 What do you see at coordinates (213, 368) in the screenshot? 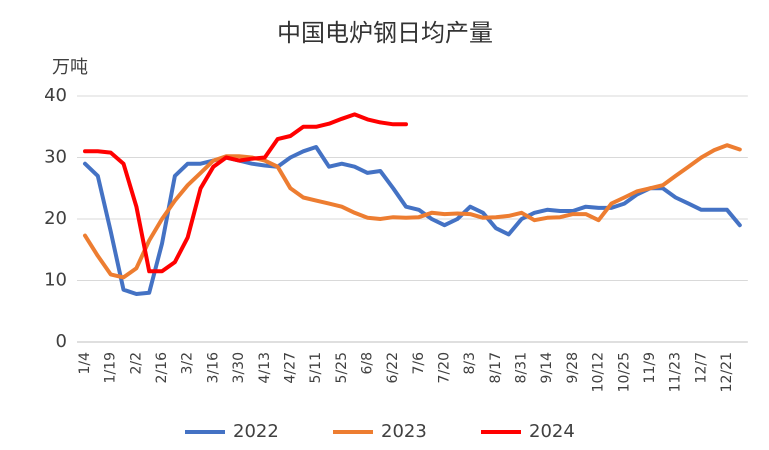
I see `x-tick-label: 3/16` at bounding box center [213, 368].